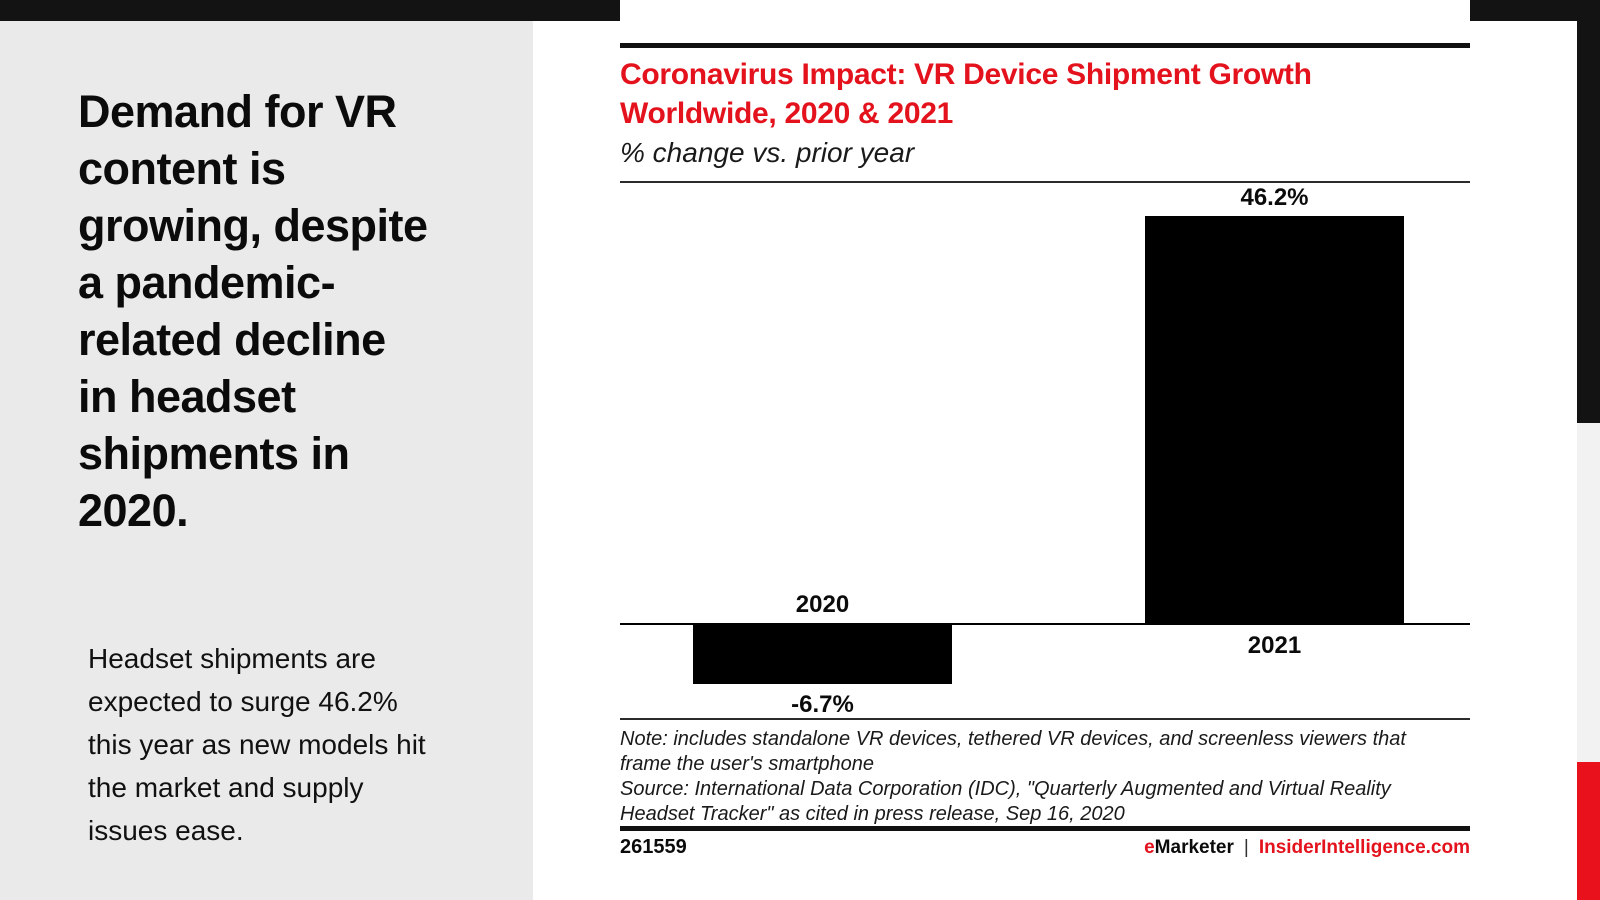  What do you see at coordinates (1045, 624) in the screenshot?
I see `zero-axis-line` at bounding box center [1045, 624].